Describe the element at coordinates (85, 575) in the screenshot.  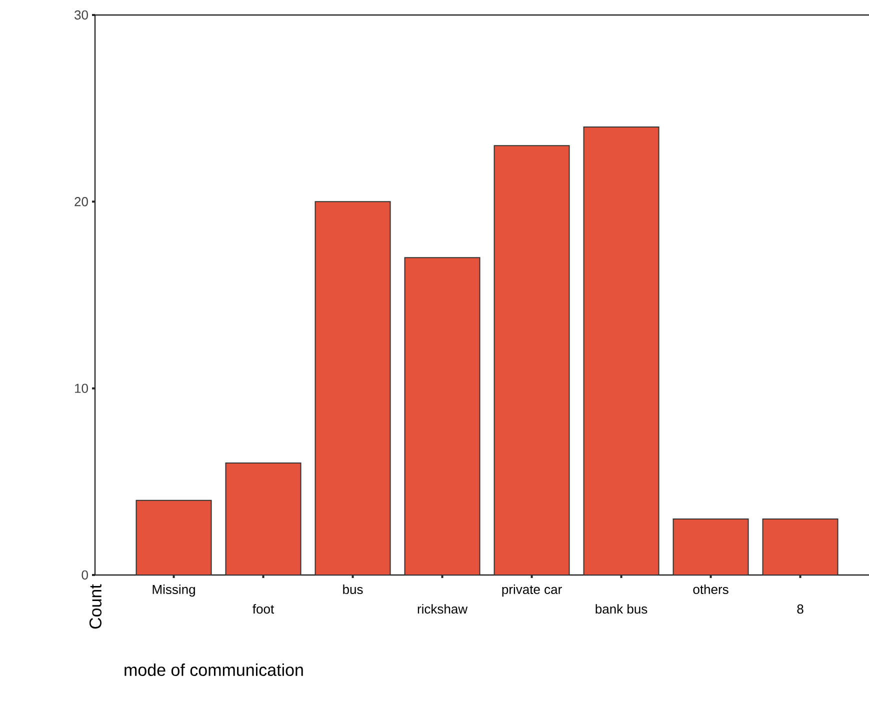
I see `y-tick-label: 0` at that location.